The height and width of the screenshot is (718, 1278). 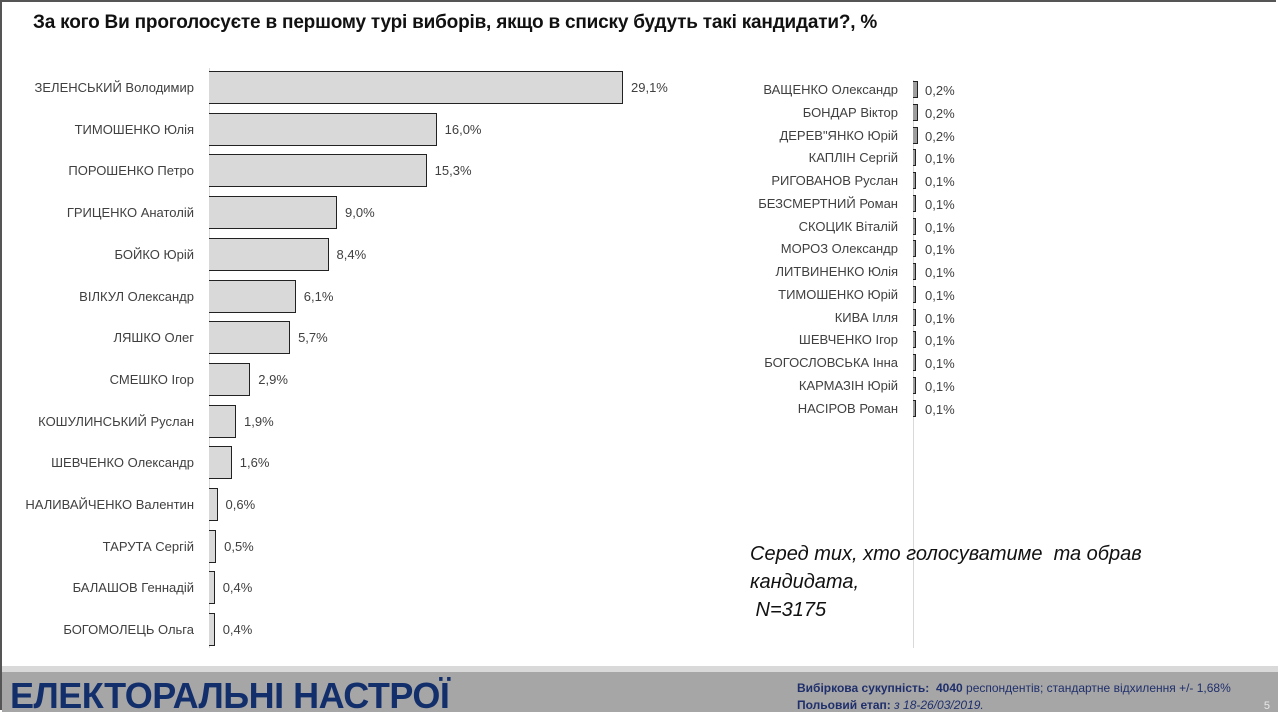 What do you see at coordinates (863, 688) in the screenshot?
I see `sample-label: Вибіркова сукупність:` at bounding box center [863, 688].